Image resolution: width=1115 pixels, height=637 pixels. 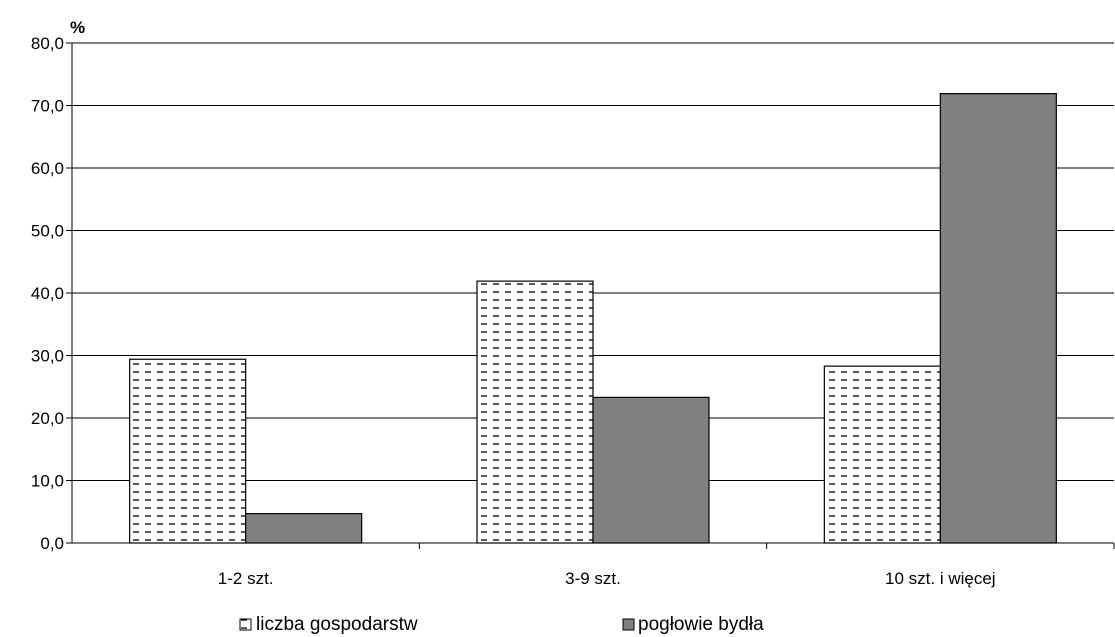 What do you see at coordinates (337, 624) in the screenshot?
I see `legend-label-liczba-gospodarstw: liczba gospodarstw` at bounding box center [337, 624].